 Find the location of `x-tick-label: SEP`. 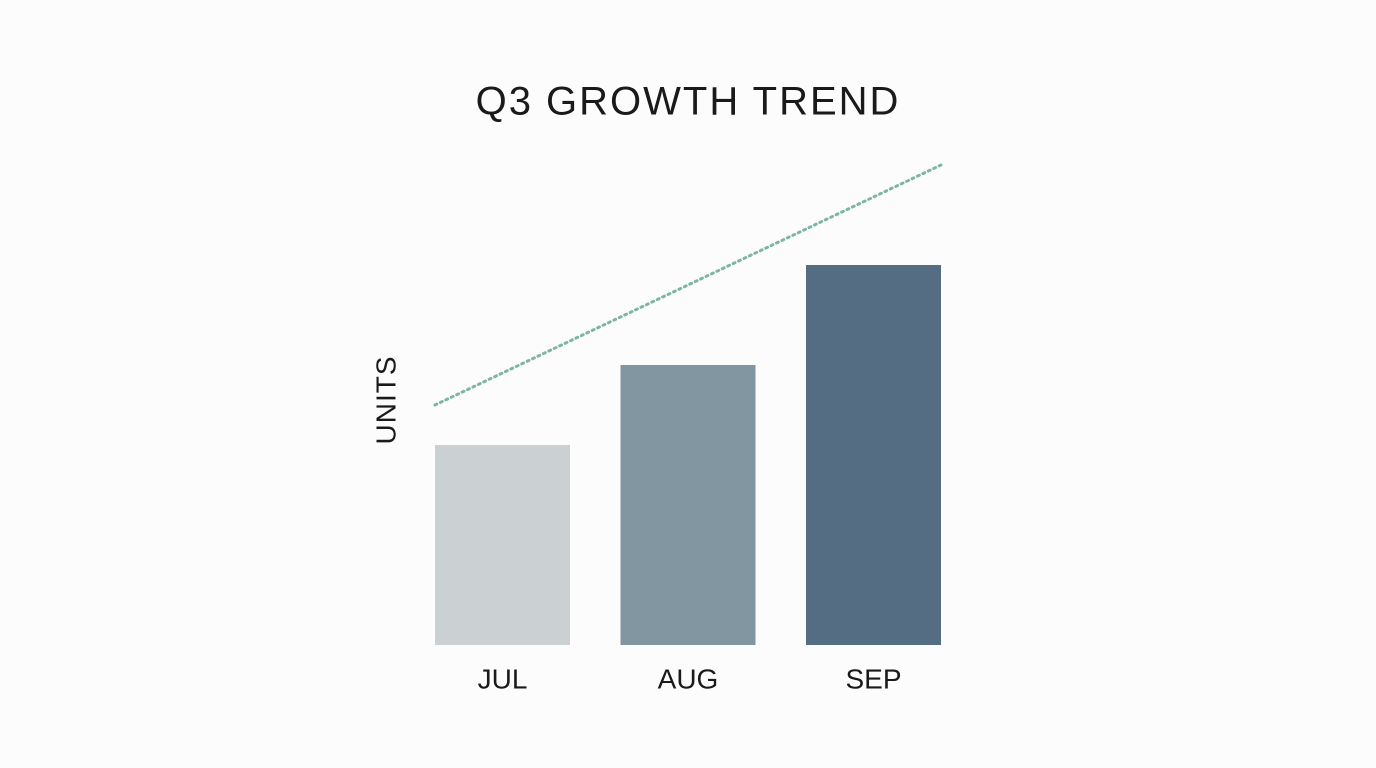

x-tick-label: SEP is located at coordinates (873, 678).